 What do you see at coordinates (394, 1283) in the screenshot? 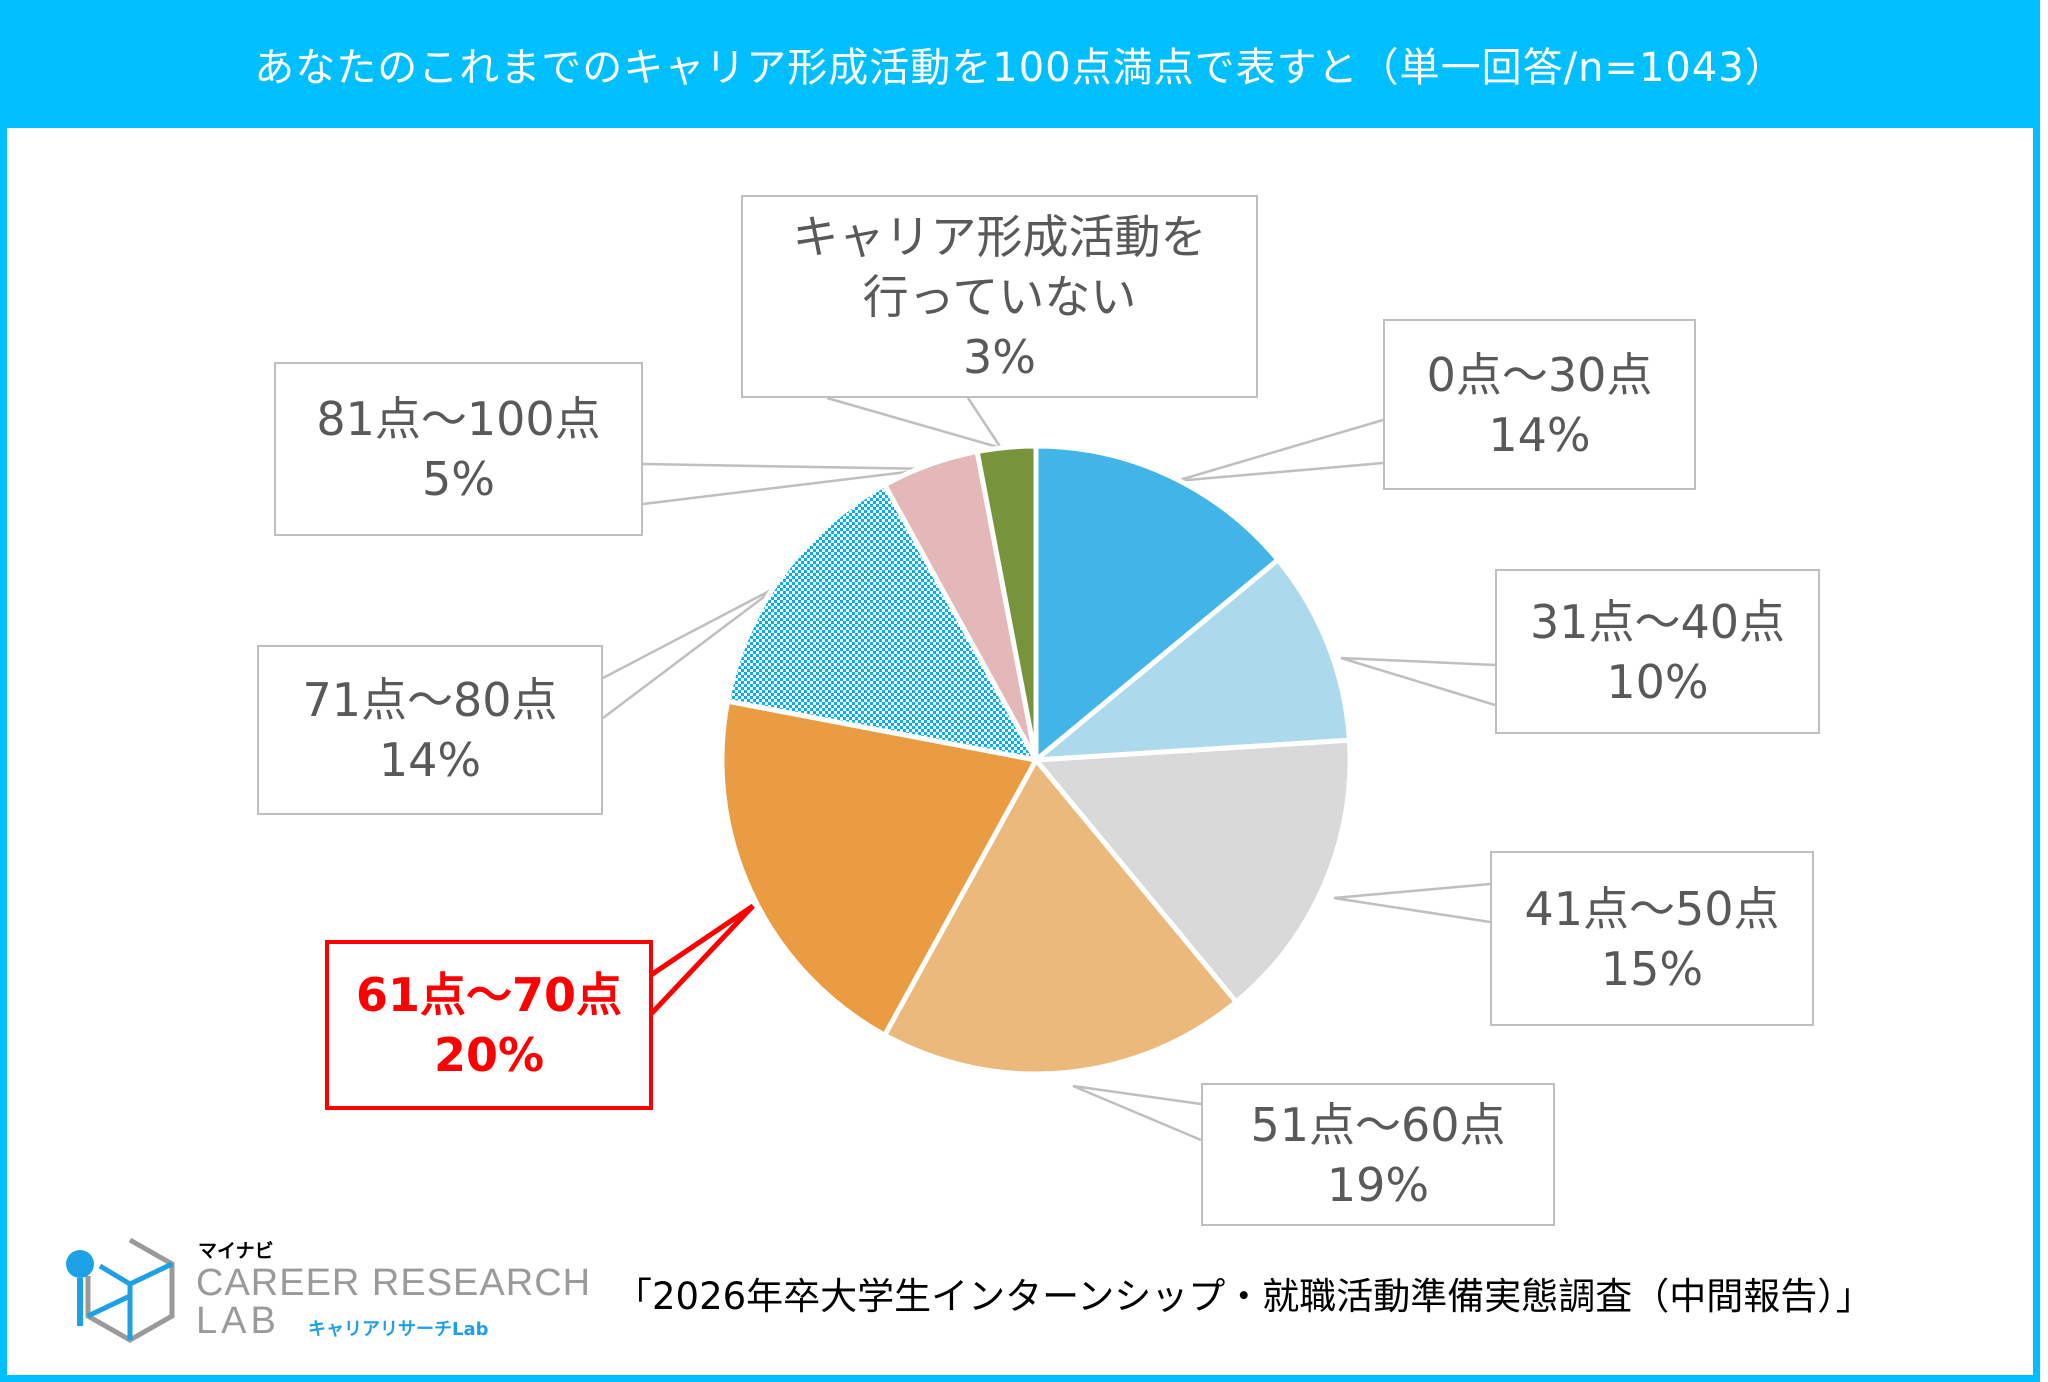
I see `logo-main-text: CAREER RESEARCH` at bounding box center [394, 1283].